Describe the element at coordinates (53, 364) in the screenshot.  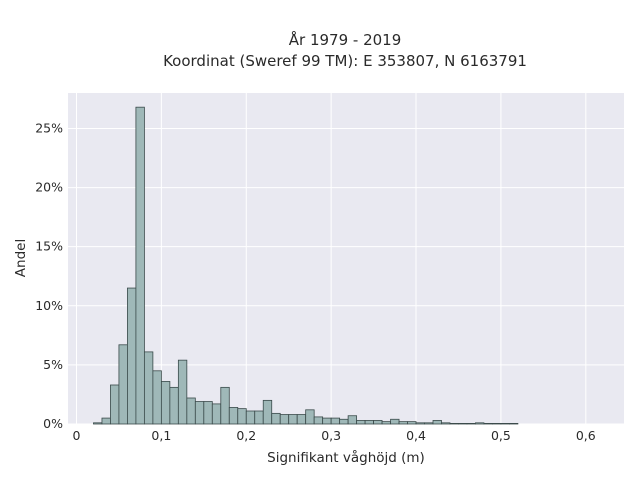
I see `y-tick-label: 5%` at that location.